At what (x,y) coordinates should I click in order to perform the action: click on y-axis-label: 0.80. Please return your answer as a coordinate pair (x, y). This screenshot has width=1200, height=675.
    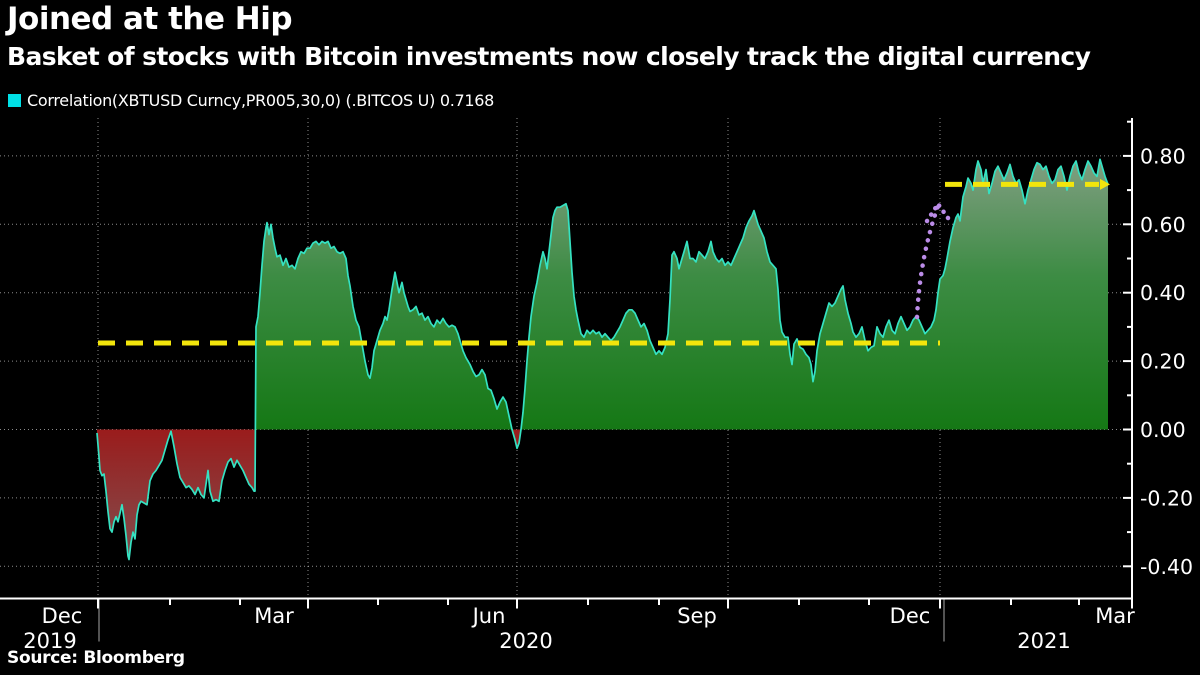
    Looking at the image, I should click on (1163, 156).